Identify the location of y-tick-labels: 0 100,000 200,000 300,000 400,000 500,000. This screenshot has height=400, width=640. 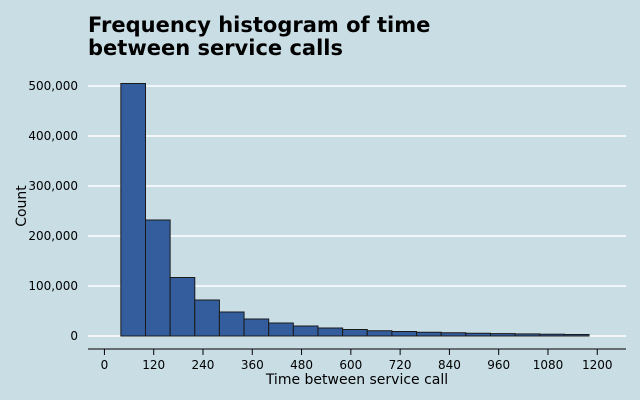
(53, 211).